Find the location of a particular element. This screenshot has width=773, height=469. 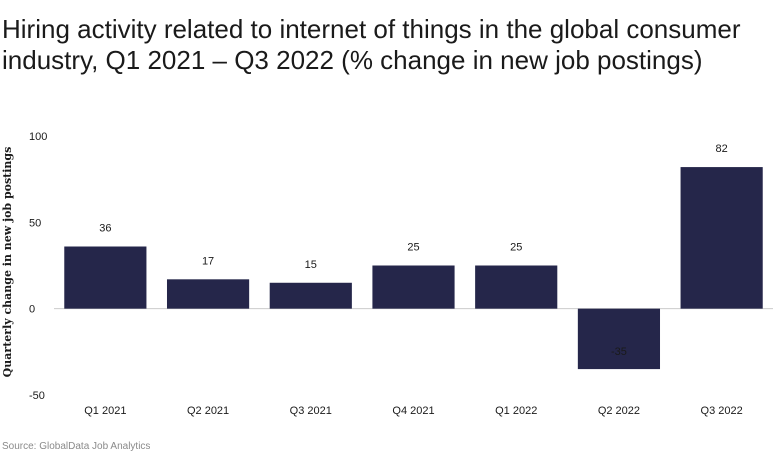

x-tick-label: Q1 2021 is located at coordinates (105, 411).